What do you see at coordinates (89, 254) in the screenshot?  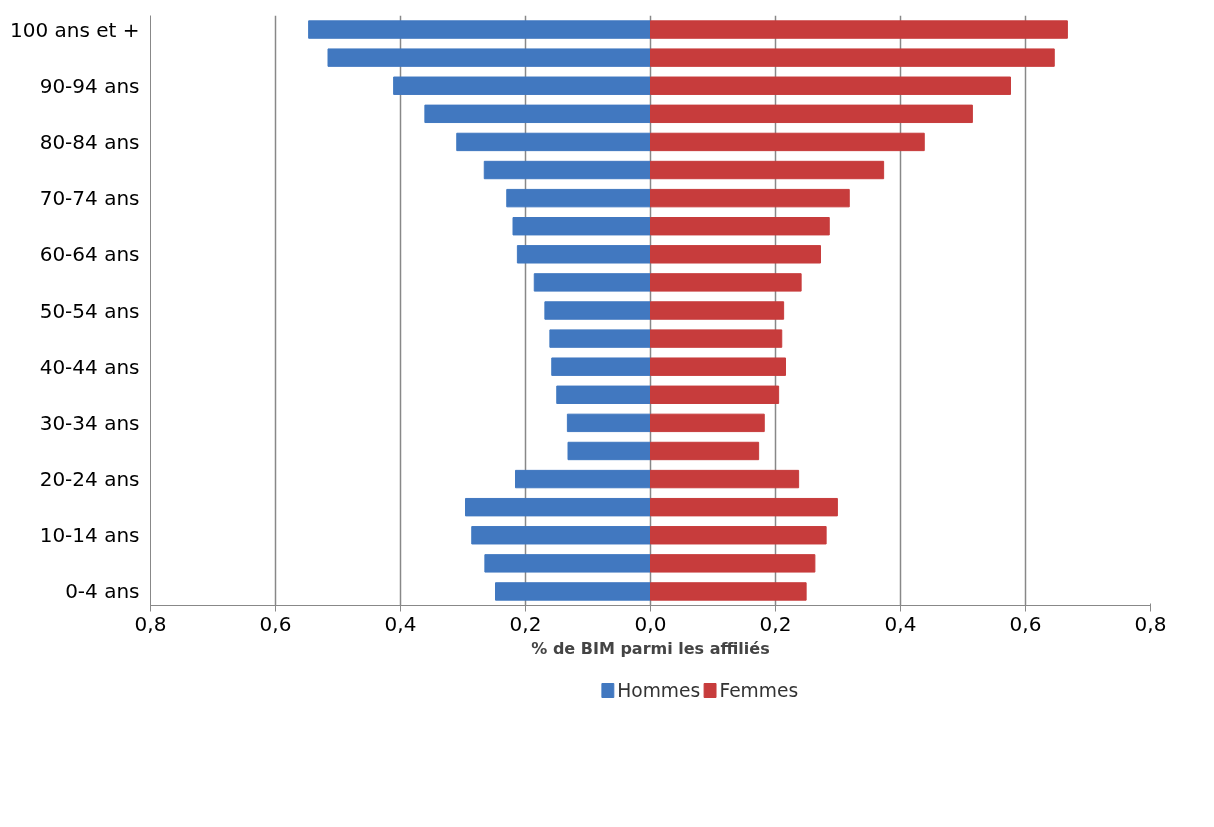 I see `y-tick-label: 60-64 ans` at bounding box center [89, 254].